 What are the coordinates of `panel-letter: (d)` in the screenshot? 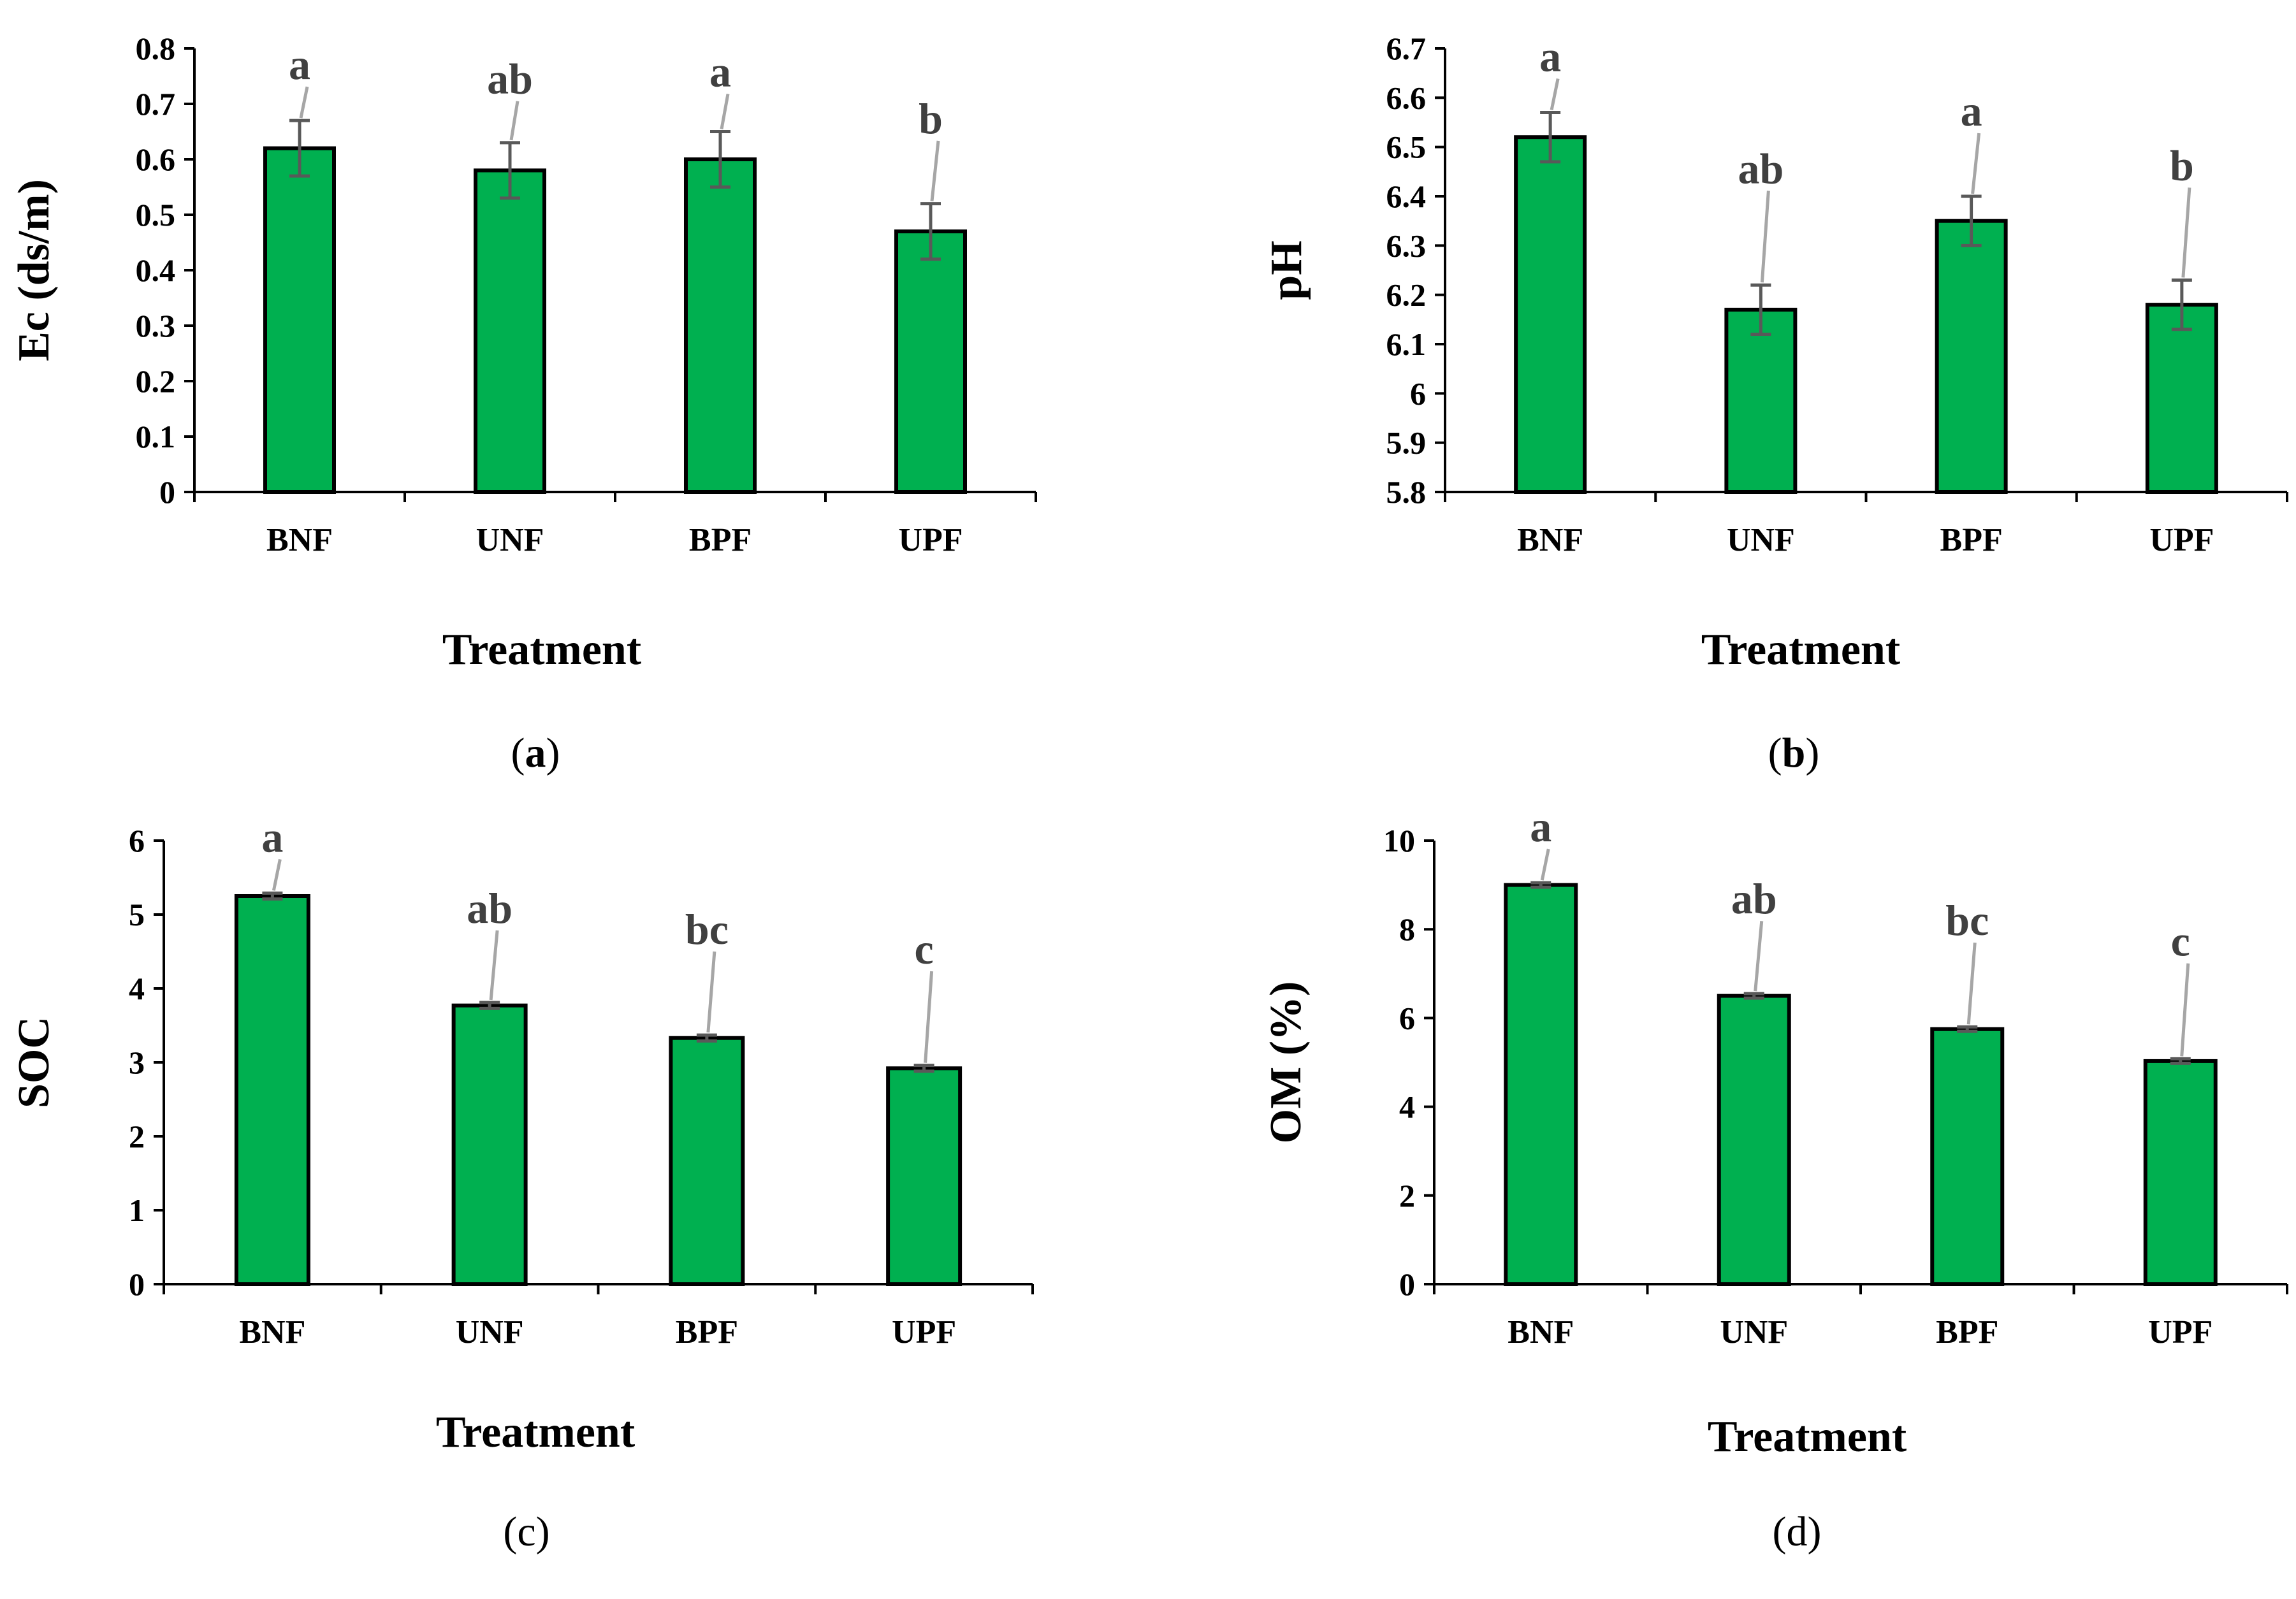 It's located at (1797, 1532).